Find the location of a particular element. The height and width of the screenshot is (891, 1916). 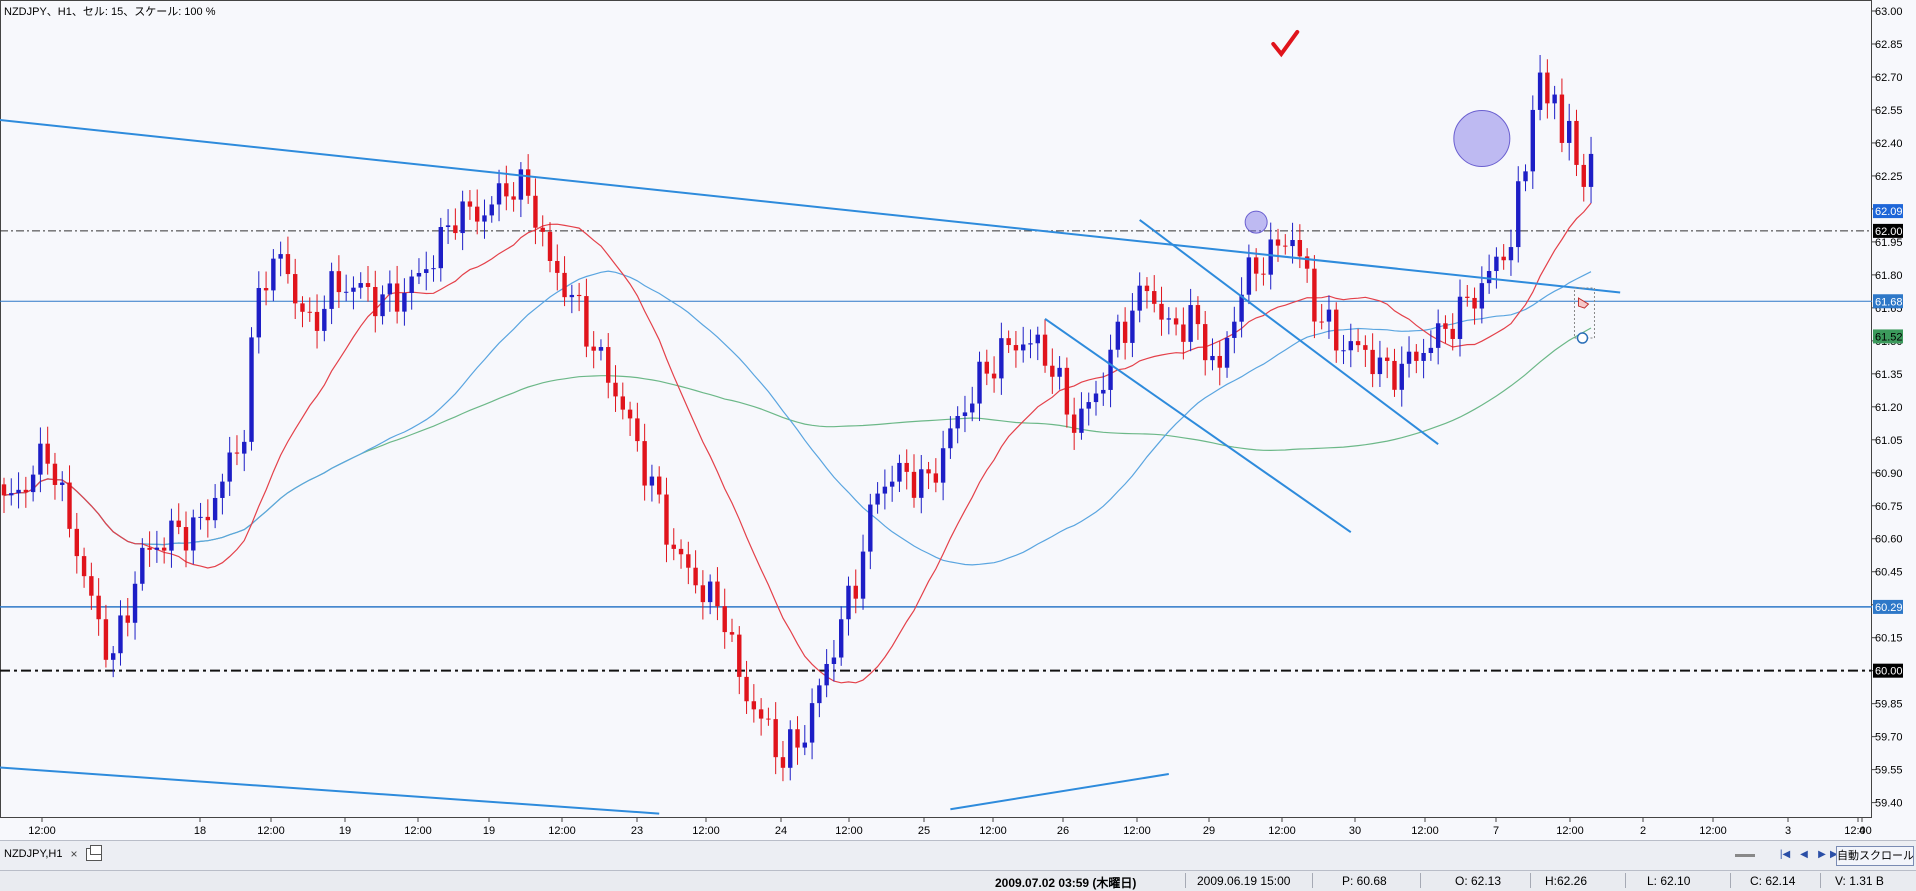

window-icon is located at coordinates (93, 852).